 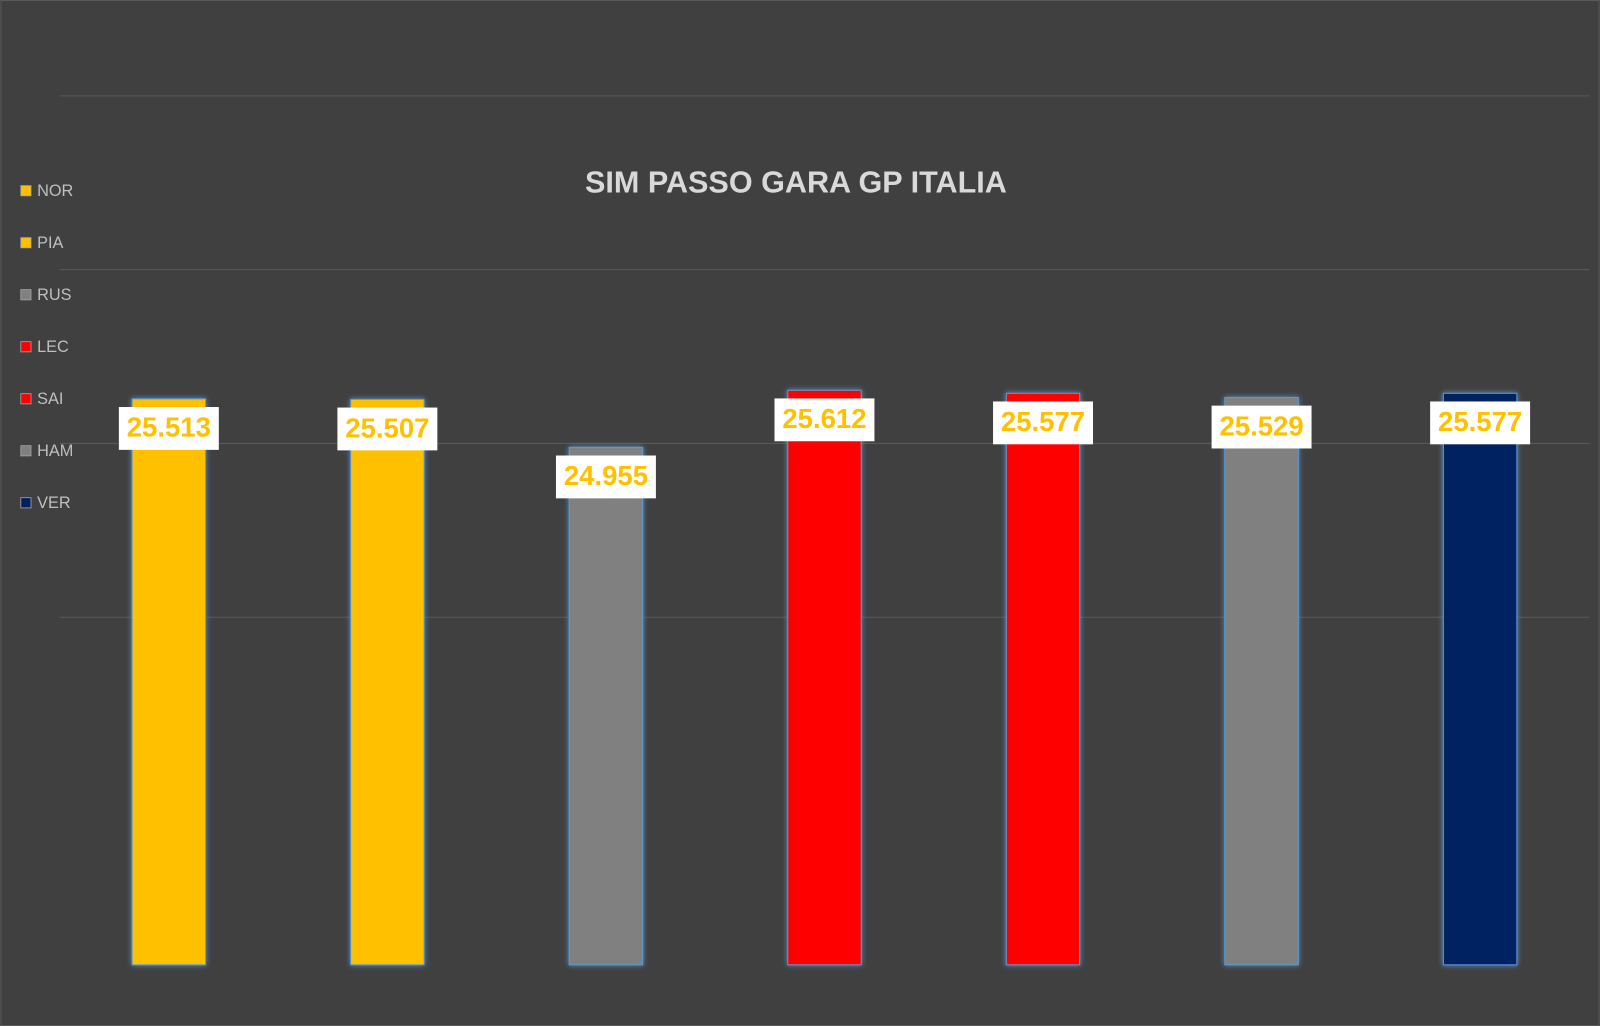 I want to click on value-label: 25.529, so click(x=1261, y=425).